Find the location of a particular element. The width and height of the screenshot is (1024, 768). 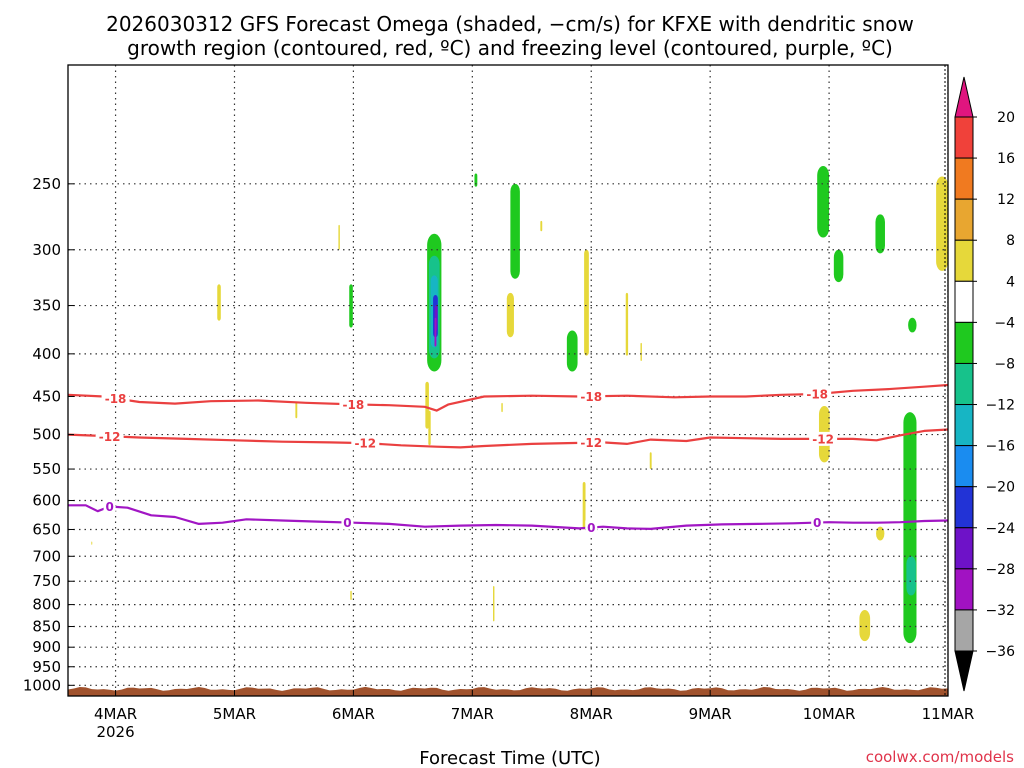

y-tick-label: 400 is located at coordinates (46, 354).